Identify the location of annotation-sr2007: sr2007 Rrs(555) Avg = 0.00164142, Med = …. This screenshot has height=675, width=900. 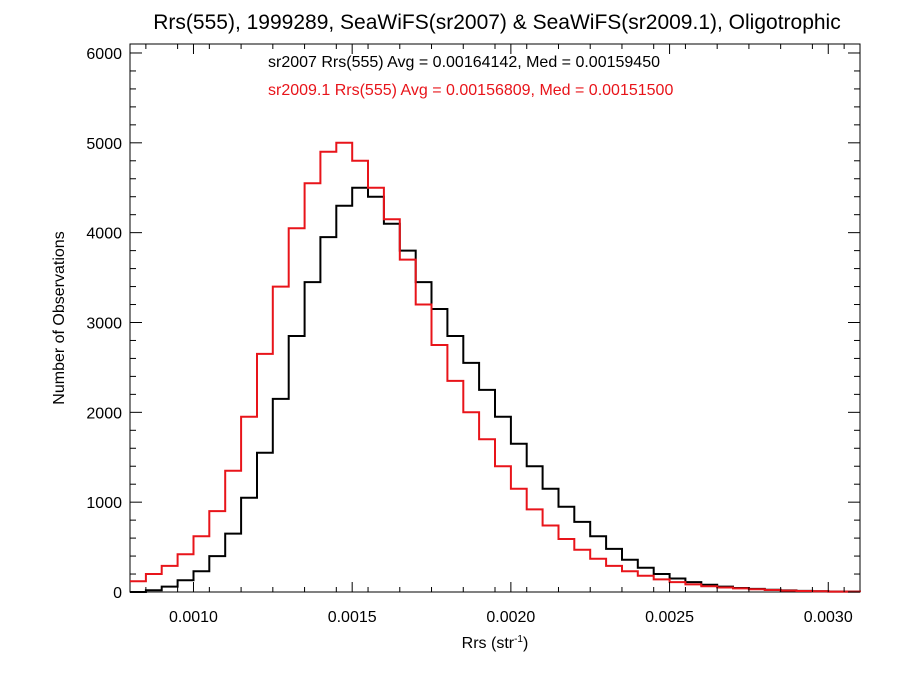
(464, 62).